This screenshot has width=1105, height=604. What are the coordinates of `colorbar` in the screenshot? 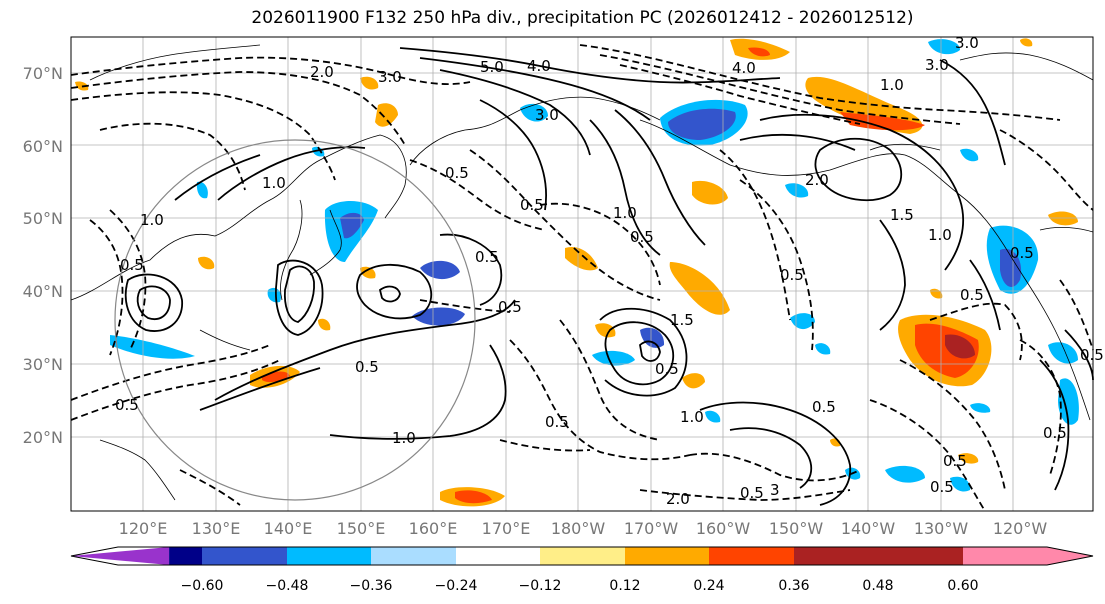 It's located at (582, 556).